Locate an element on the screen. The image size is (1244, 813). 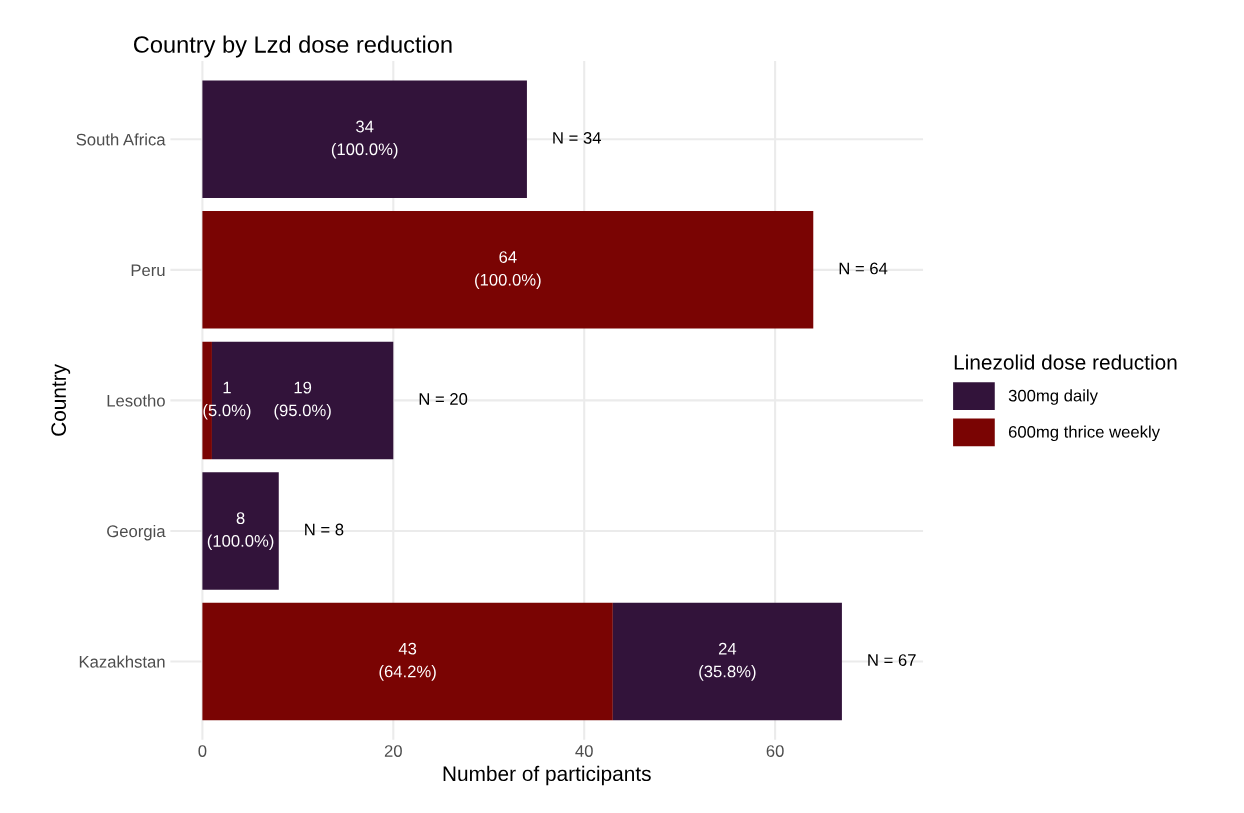
total-label: N = 20 is located at coordinates (443, 399).